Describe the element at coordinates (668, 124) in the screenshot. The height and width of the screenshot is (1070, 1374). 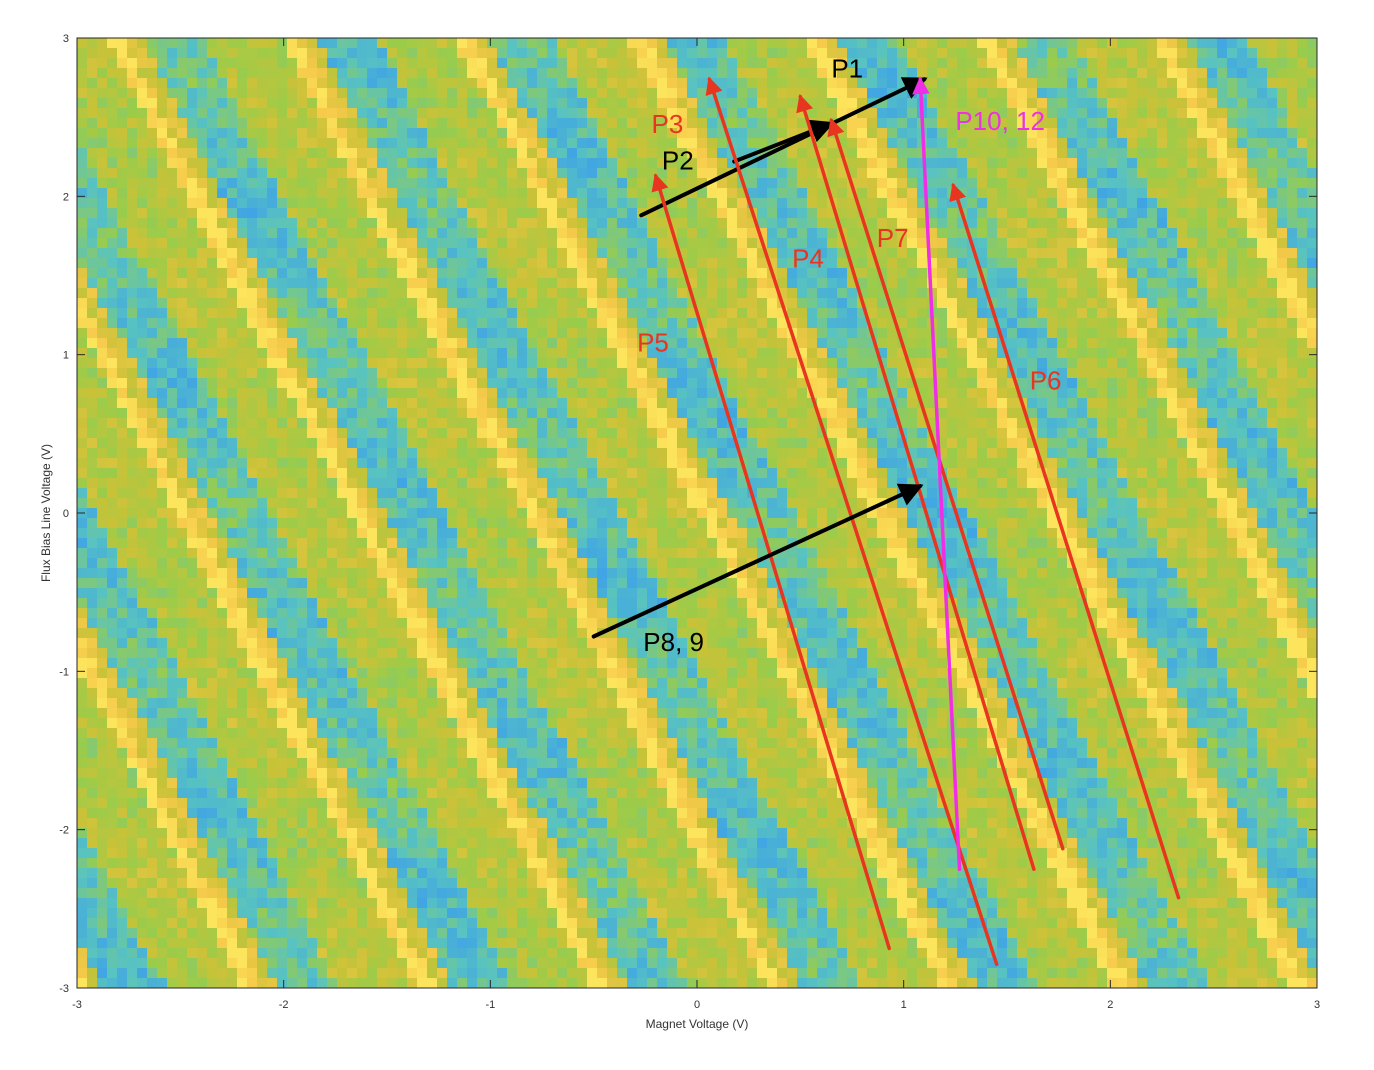
I see `path-label-p3: P3` at that location.